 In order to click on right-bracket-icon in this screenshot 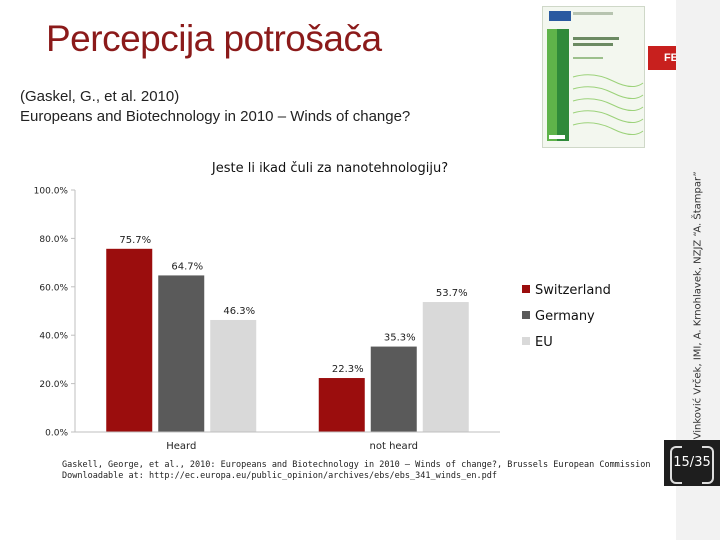, I will do `click(708, 465)`.